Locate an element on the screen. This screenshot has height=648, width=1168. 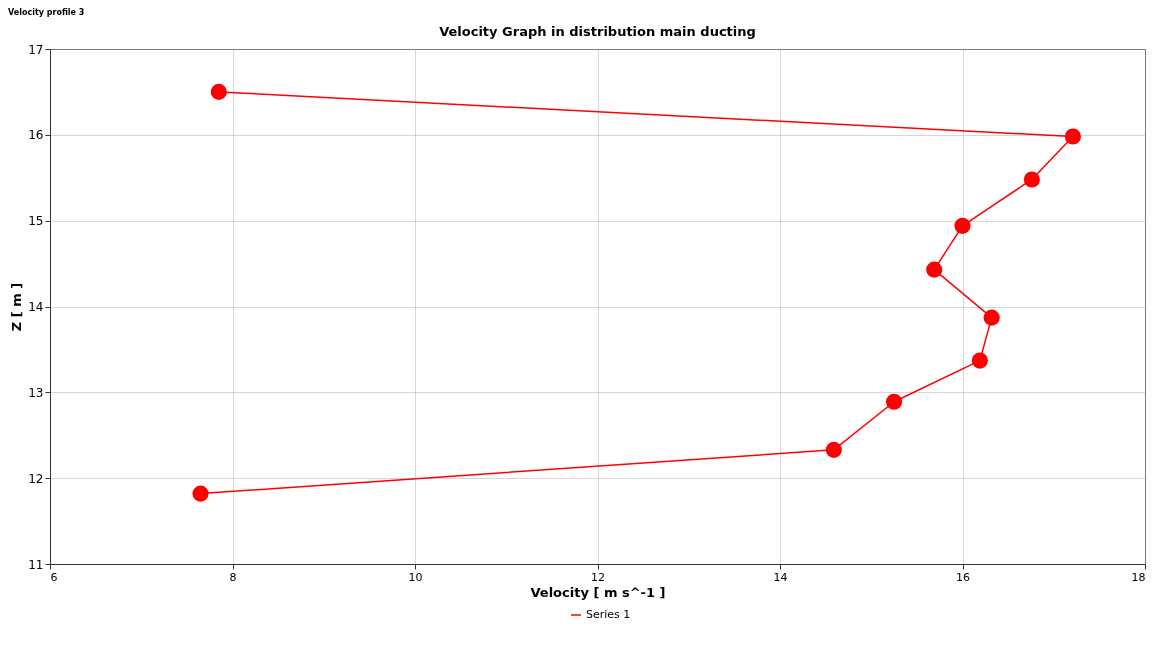
y-tick-label: 15 is located at coordinates (36, 221).